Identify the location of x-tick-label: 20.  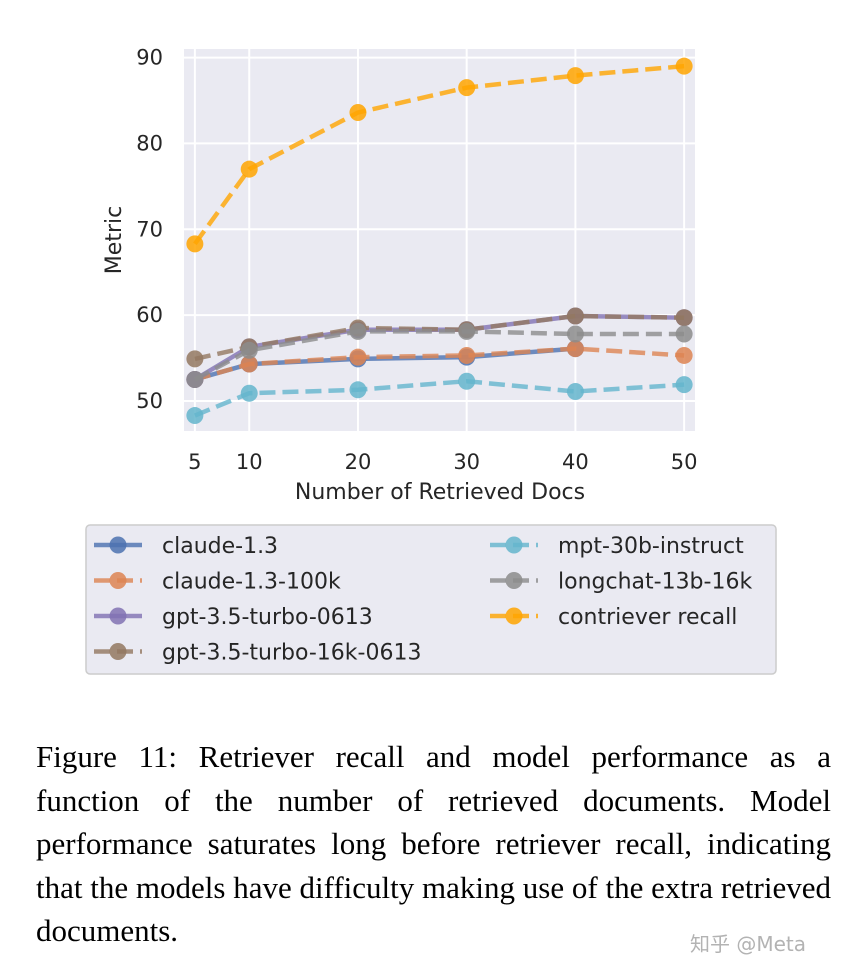
(358, 462).